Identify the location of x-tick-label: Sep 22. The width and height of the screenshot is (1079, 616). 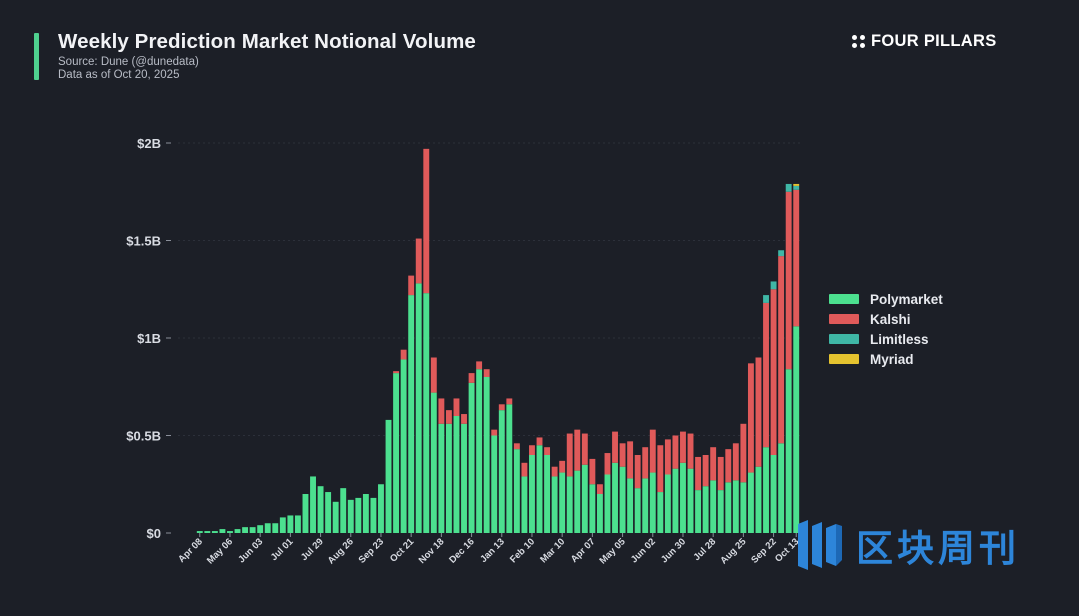
(763, 550).